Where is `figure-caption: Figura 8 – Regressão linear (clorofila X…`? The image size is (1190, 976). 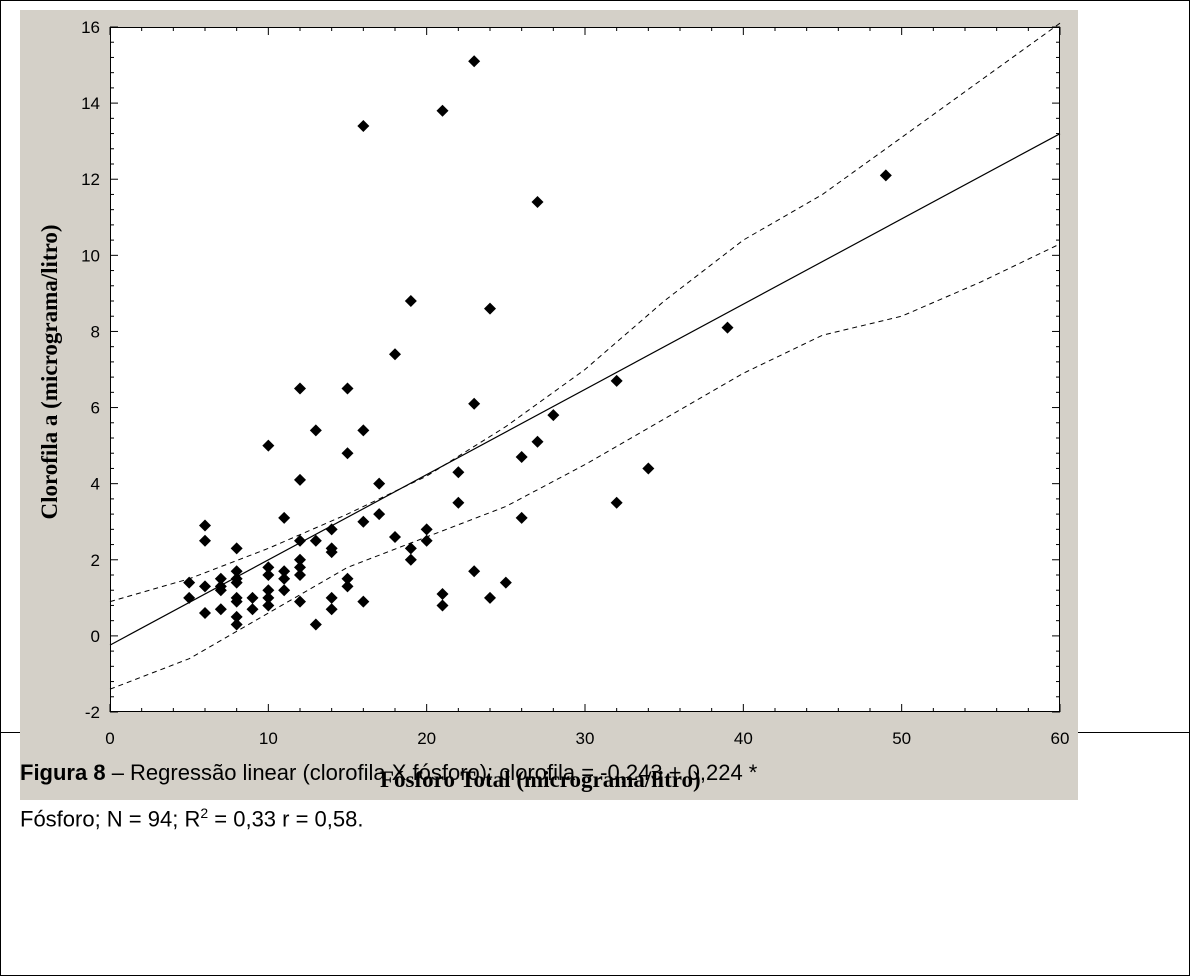 figure-caption: Figura 8 – Regressão linear (clorofila X… is located at coordinates (595, 795).